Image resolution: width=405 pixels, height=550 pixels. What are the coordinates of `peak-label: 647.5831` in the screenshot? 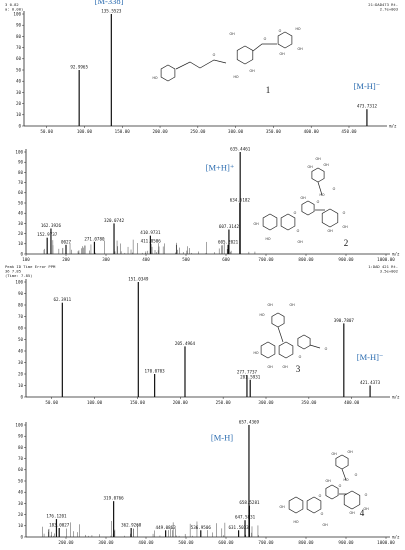 It's located at (245, 517).